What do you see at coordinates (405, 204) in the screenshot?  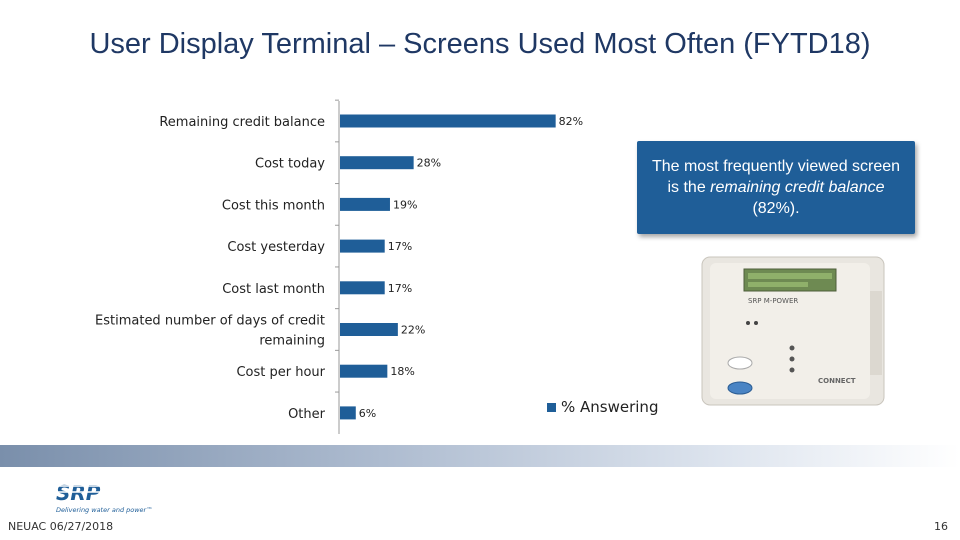 I see `bar-value-label: 19%` at bounding box center [405, 204].